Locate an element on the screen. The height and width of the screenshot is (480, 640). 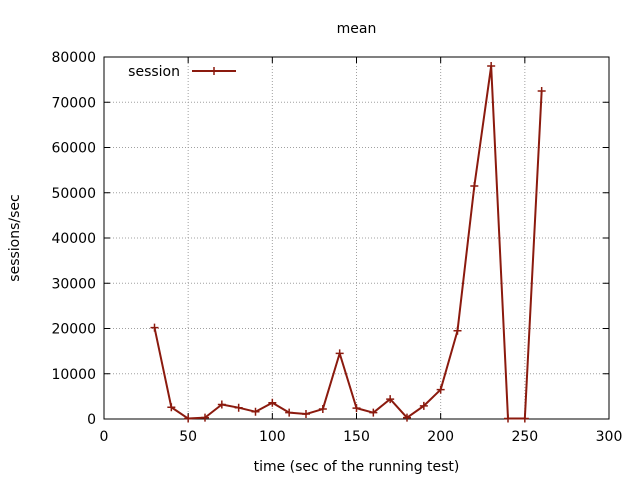
y-tick-label: 80000 is located at coordinates (73, 58).